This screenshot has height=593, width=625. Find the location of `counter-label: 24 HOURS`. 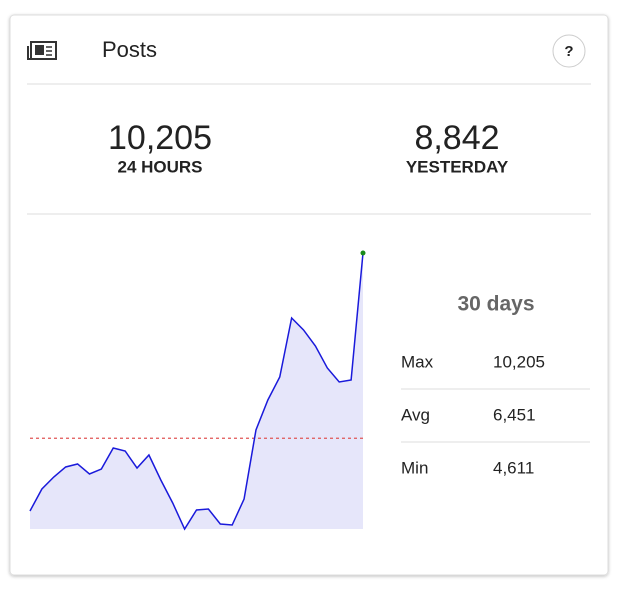

counter-label: 24 HOURS is located at coordinates (159, 166).